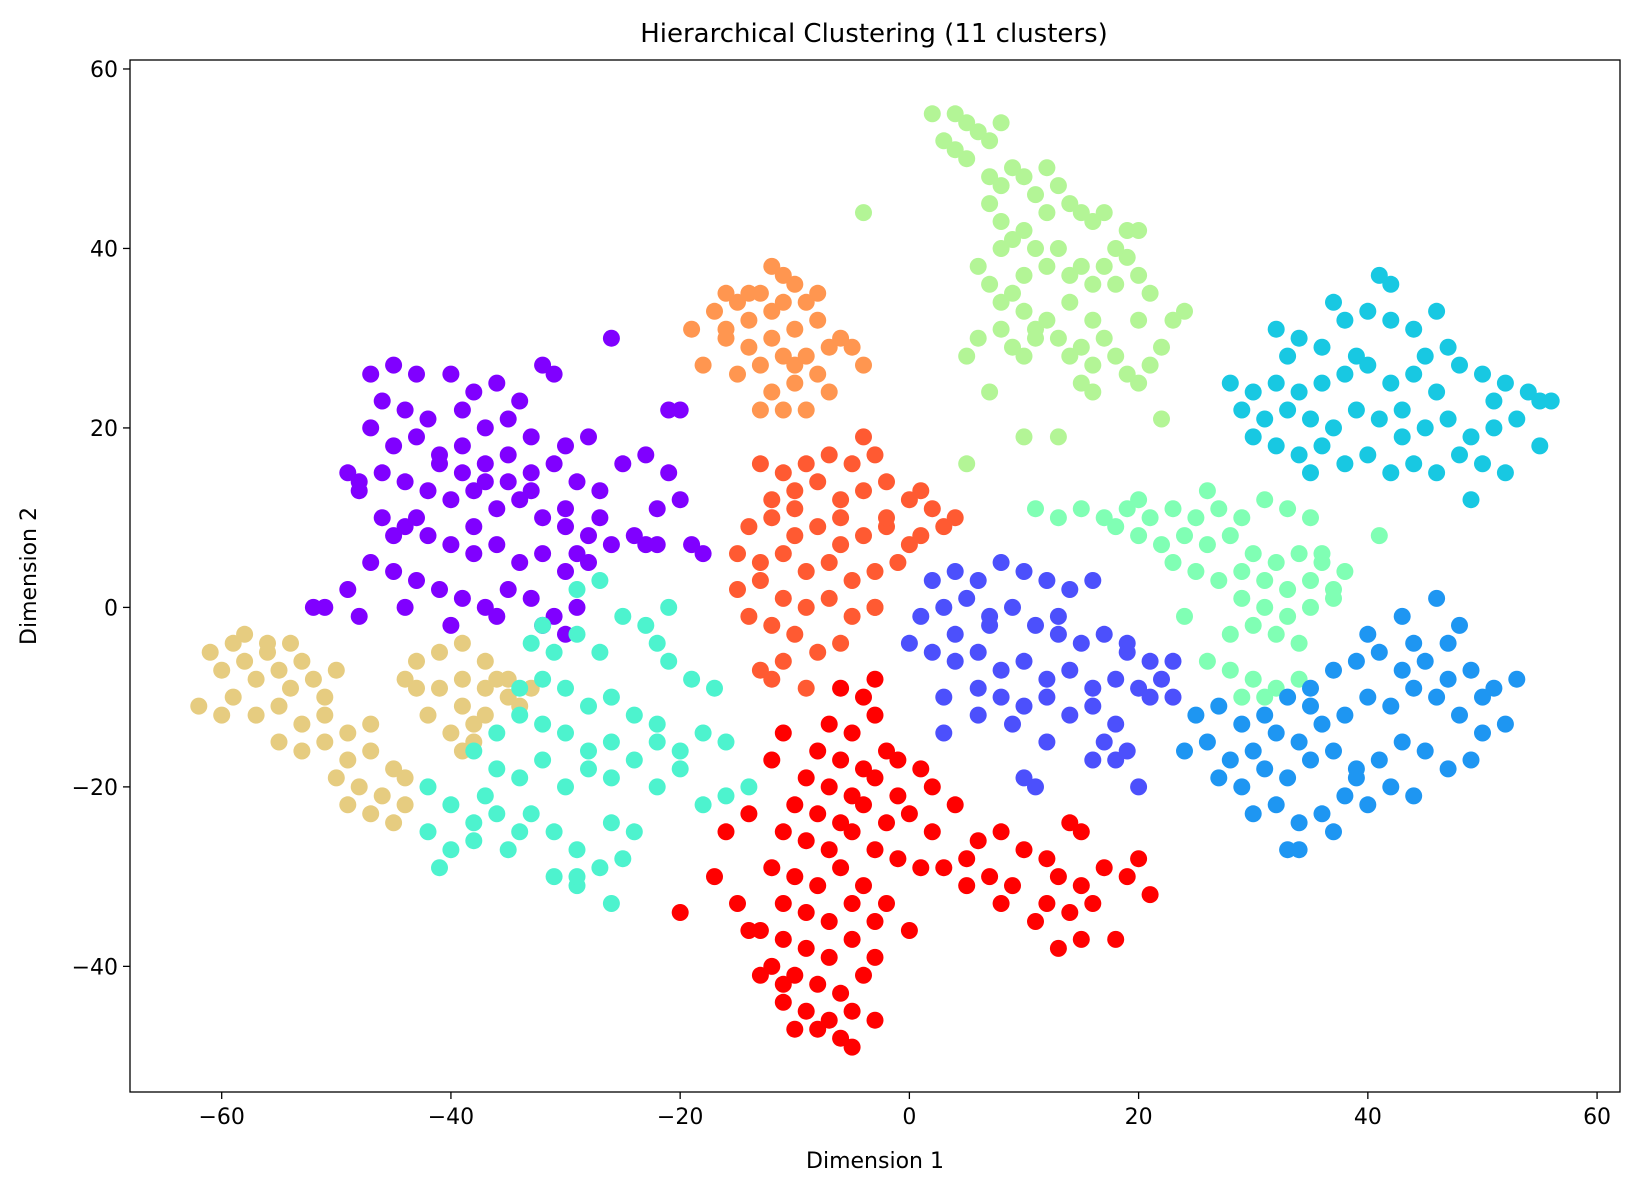 The image size is (1637, 1194). What do you see at coordinates (104, 429) in the screenshot?
I see `y-tick-label: 20` at bounding box center [104, 429].